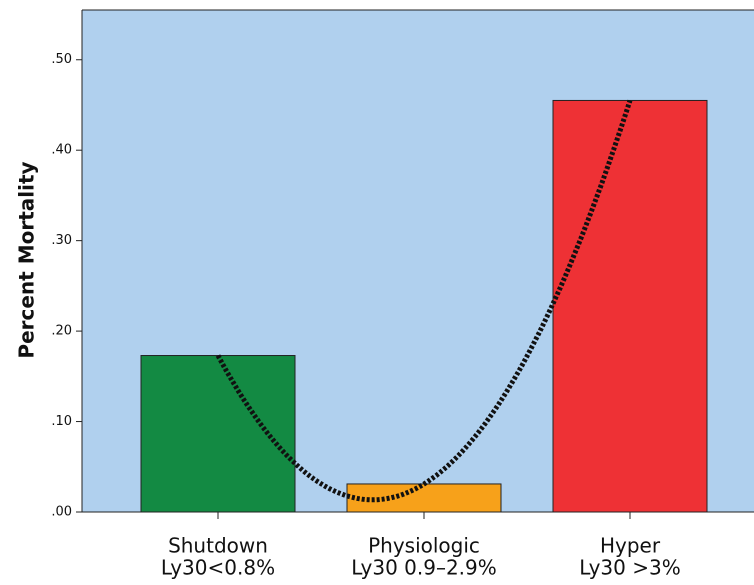 The width and height of the screenshot is (754, 585). I want to click on y-tick-label: .10, so click(61, 421).